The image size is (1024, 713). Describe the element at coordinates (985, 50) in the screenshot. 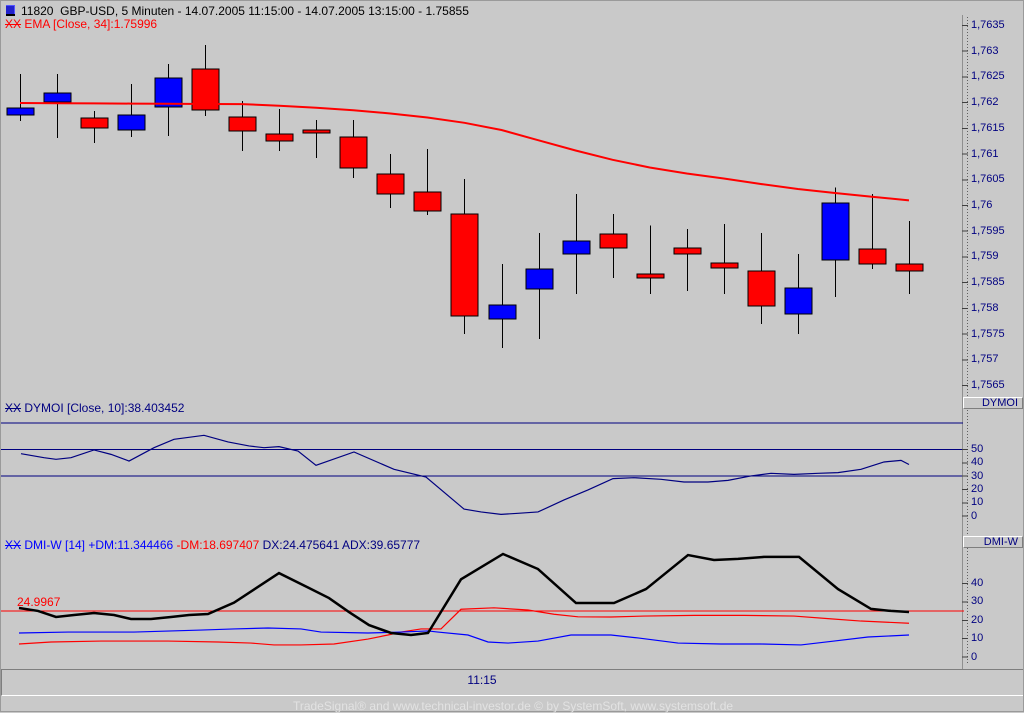

I see `axis-tick-label: 1,763` at that location.